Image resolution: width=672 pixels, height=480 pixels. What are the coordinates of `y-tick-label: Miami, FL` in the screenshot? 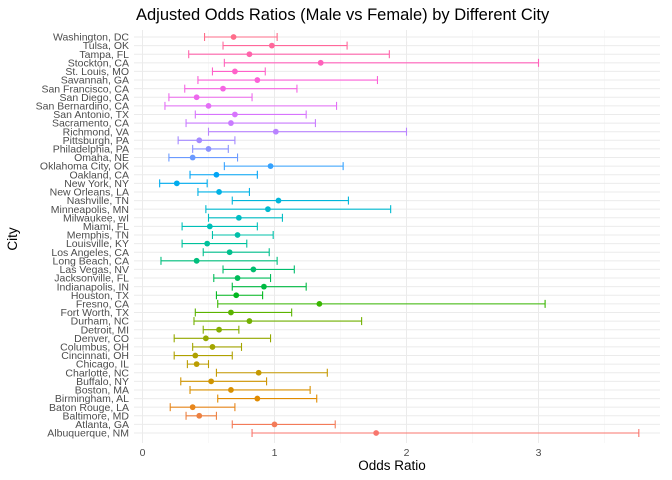 It's located at (106, 227).